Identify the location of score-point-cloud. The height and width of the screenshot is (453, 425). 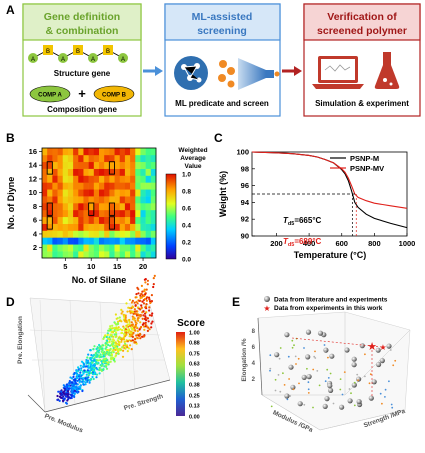
(106, 339).